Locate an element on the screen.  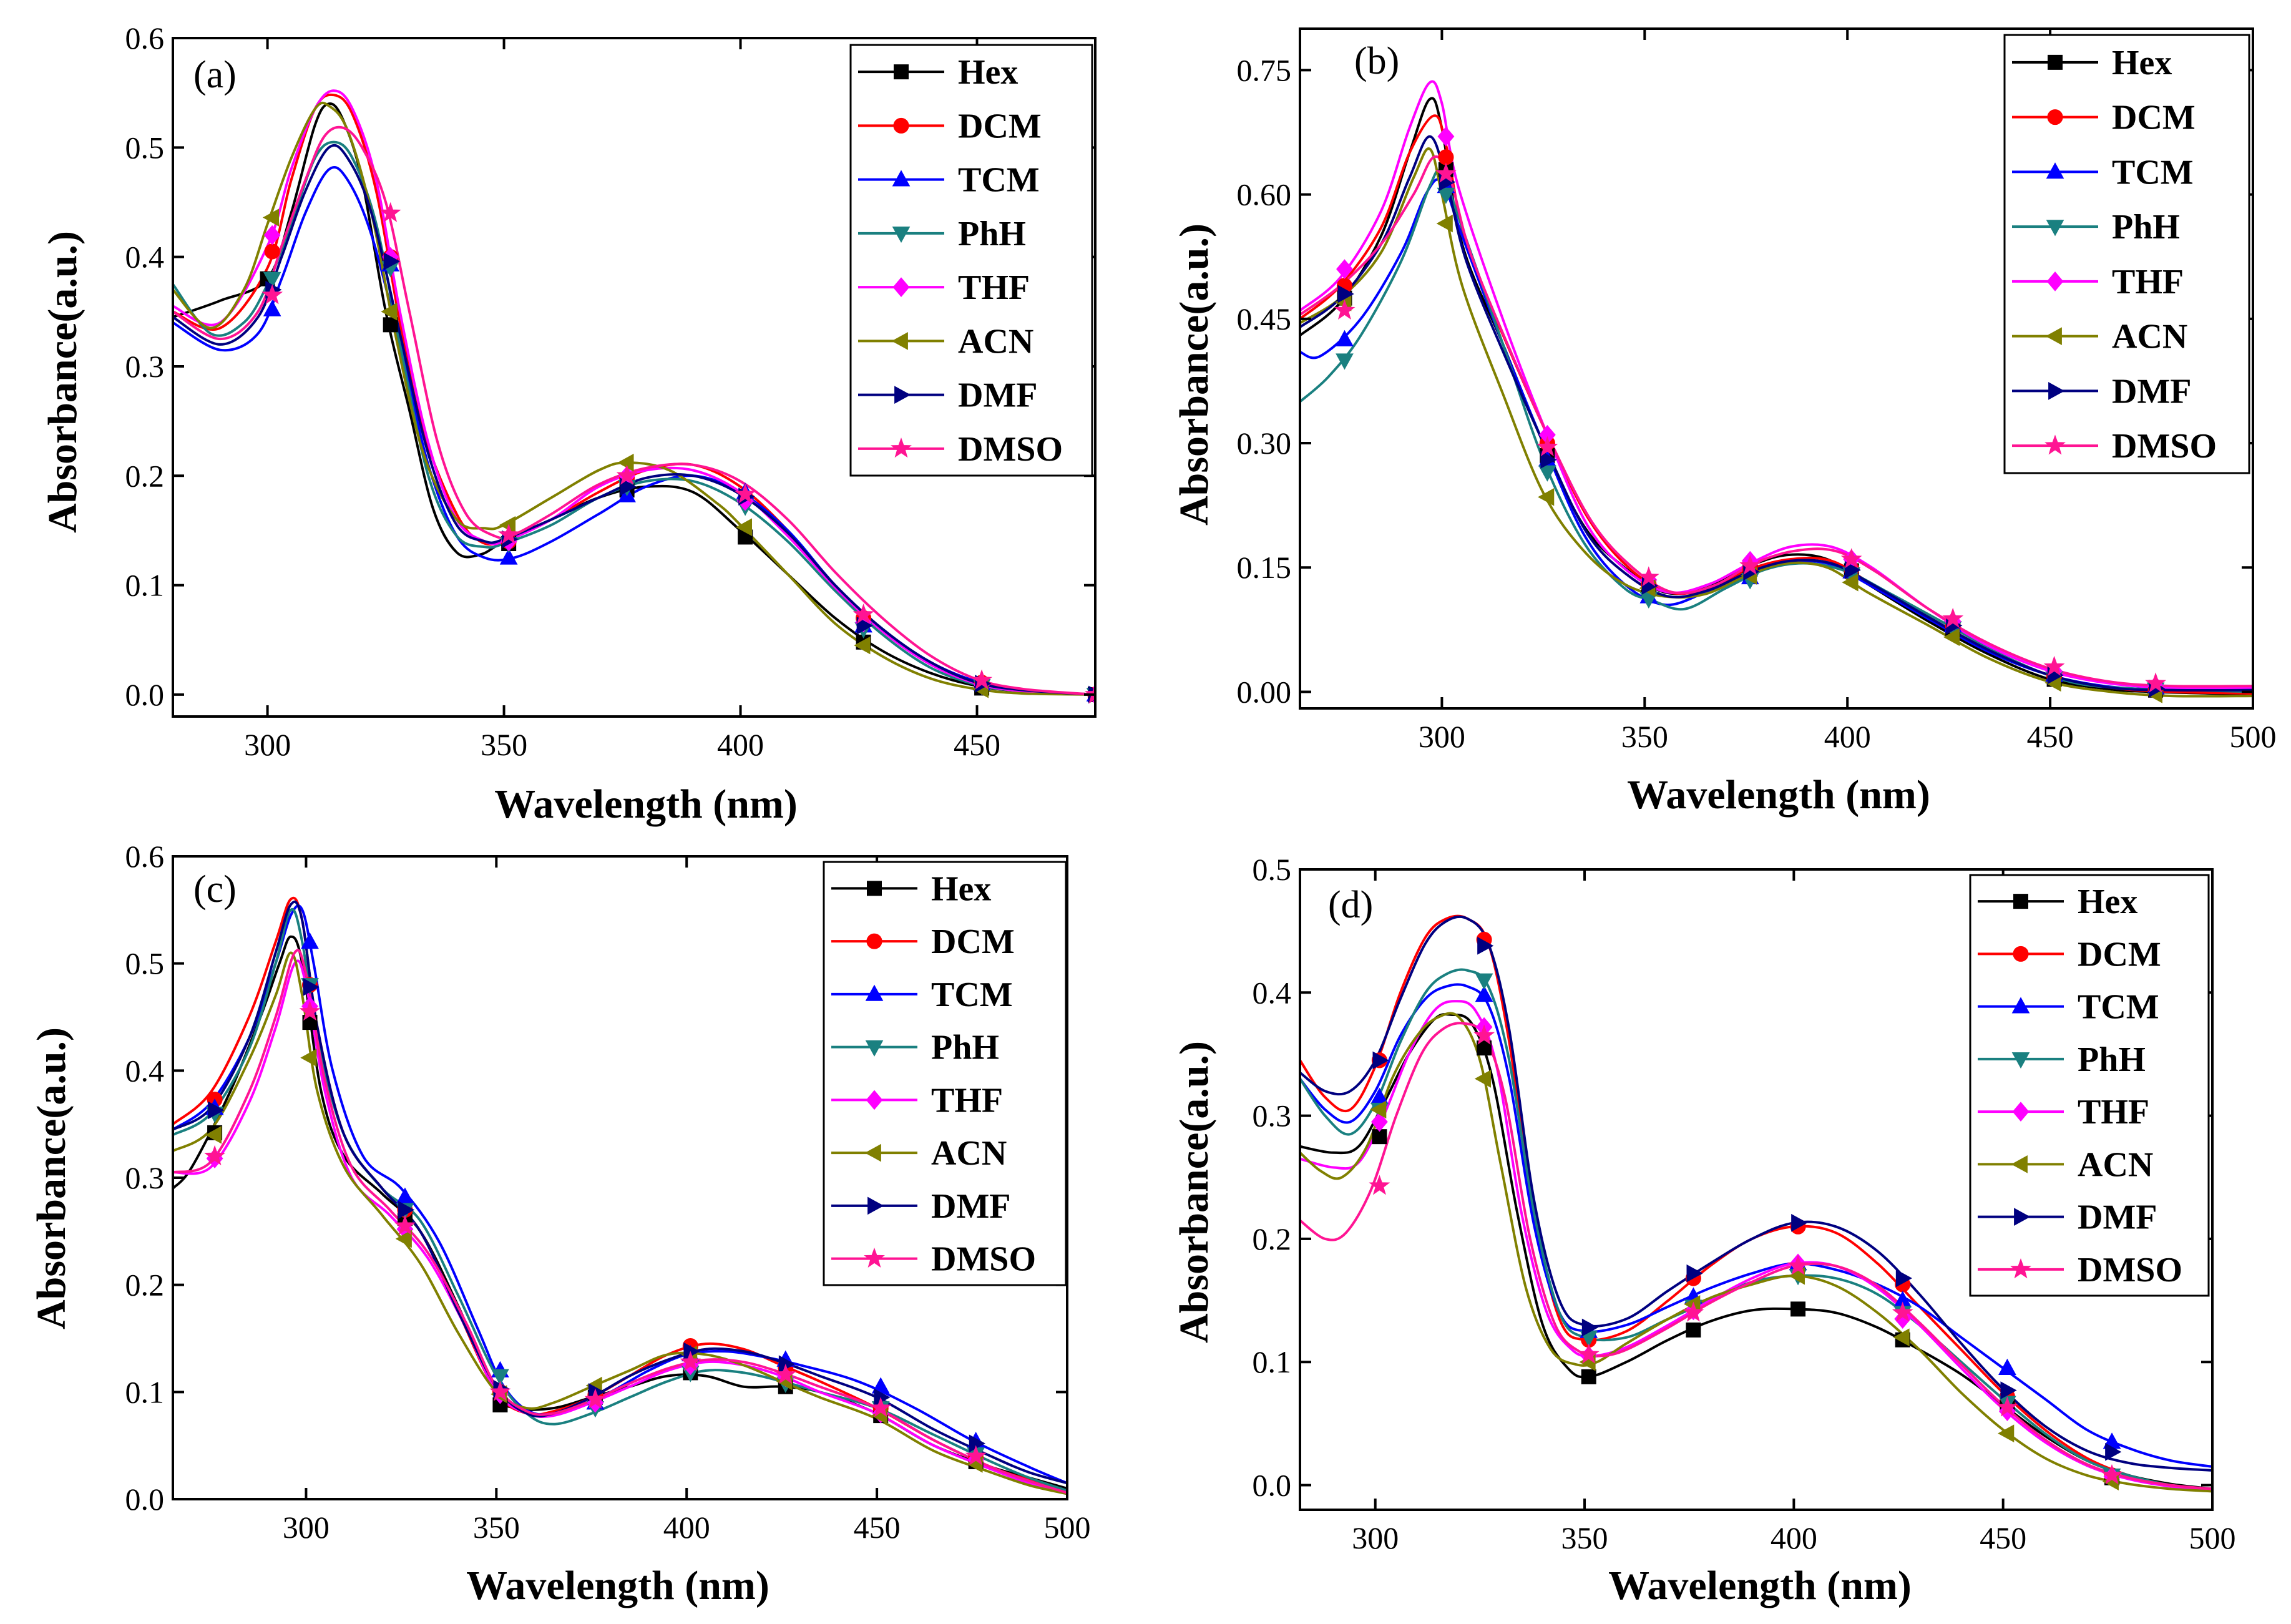
panel-a-series-tcm-marker is located at coordinates (272, 308).